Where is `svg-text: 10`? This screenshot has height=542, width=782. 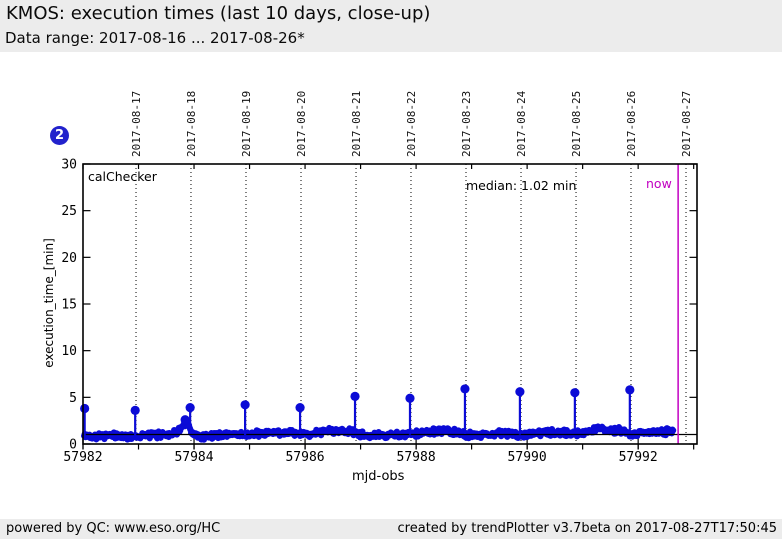 svg-text: 10 is located at coordinates (69, 351).